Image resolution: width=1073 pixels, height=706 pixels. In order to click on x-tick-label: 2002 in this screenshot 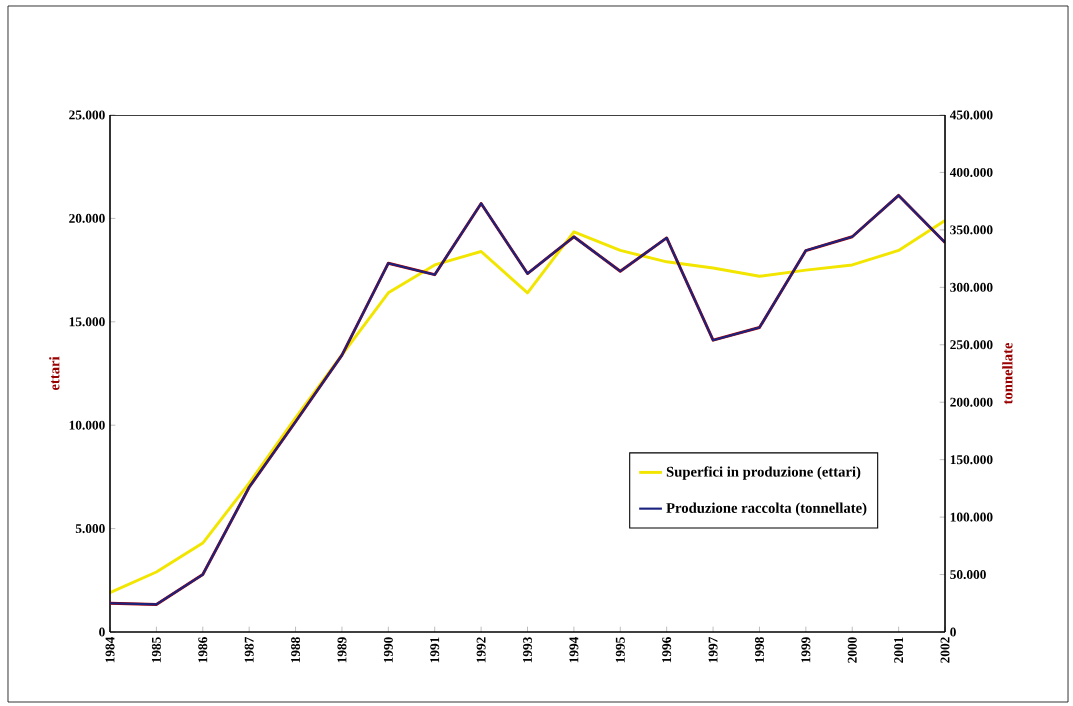, I will do `click(945, 650)`.